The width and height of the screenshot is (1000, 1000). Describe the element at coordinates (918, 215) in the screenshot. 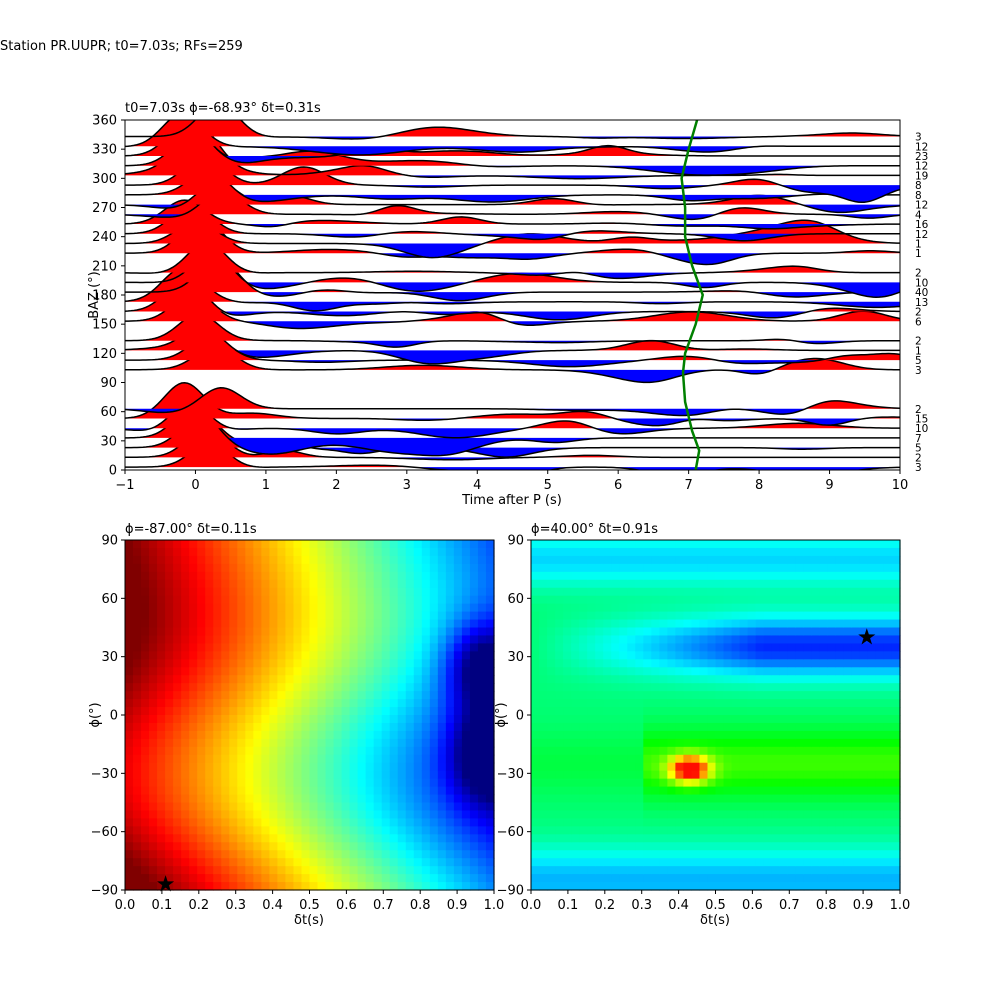

I see `rf-count-label: 4` at that location.